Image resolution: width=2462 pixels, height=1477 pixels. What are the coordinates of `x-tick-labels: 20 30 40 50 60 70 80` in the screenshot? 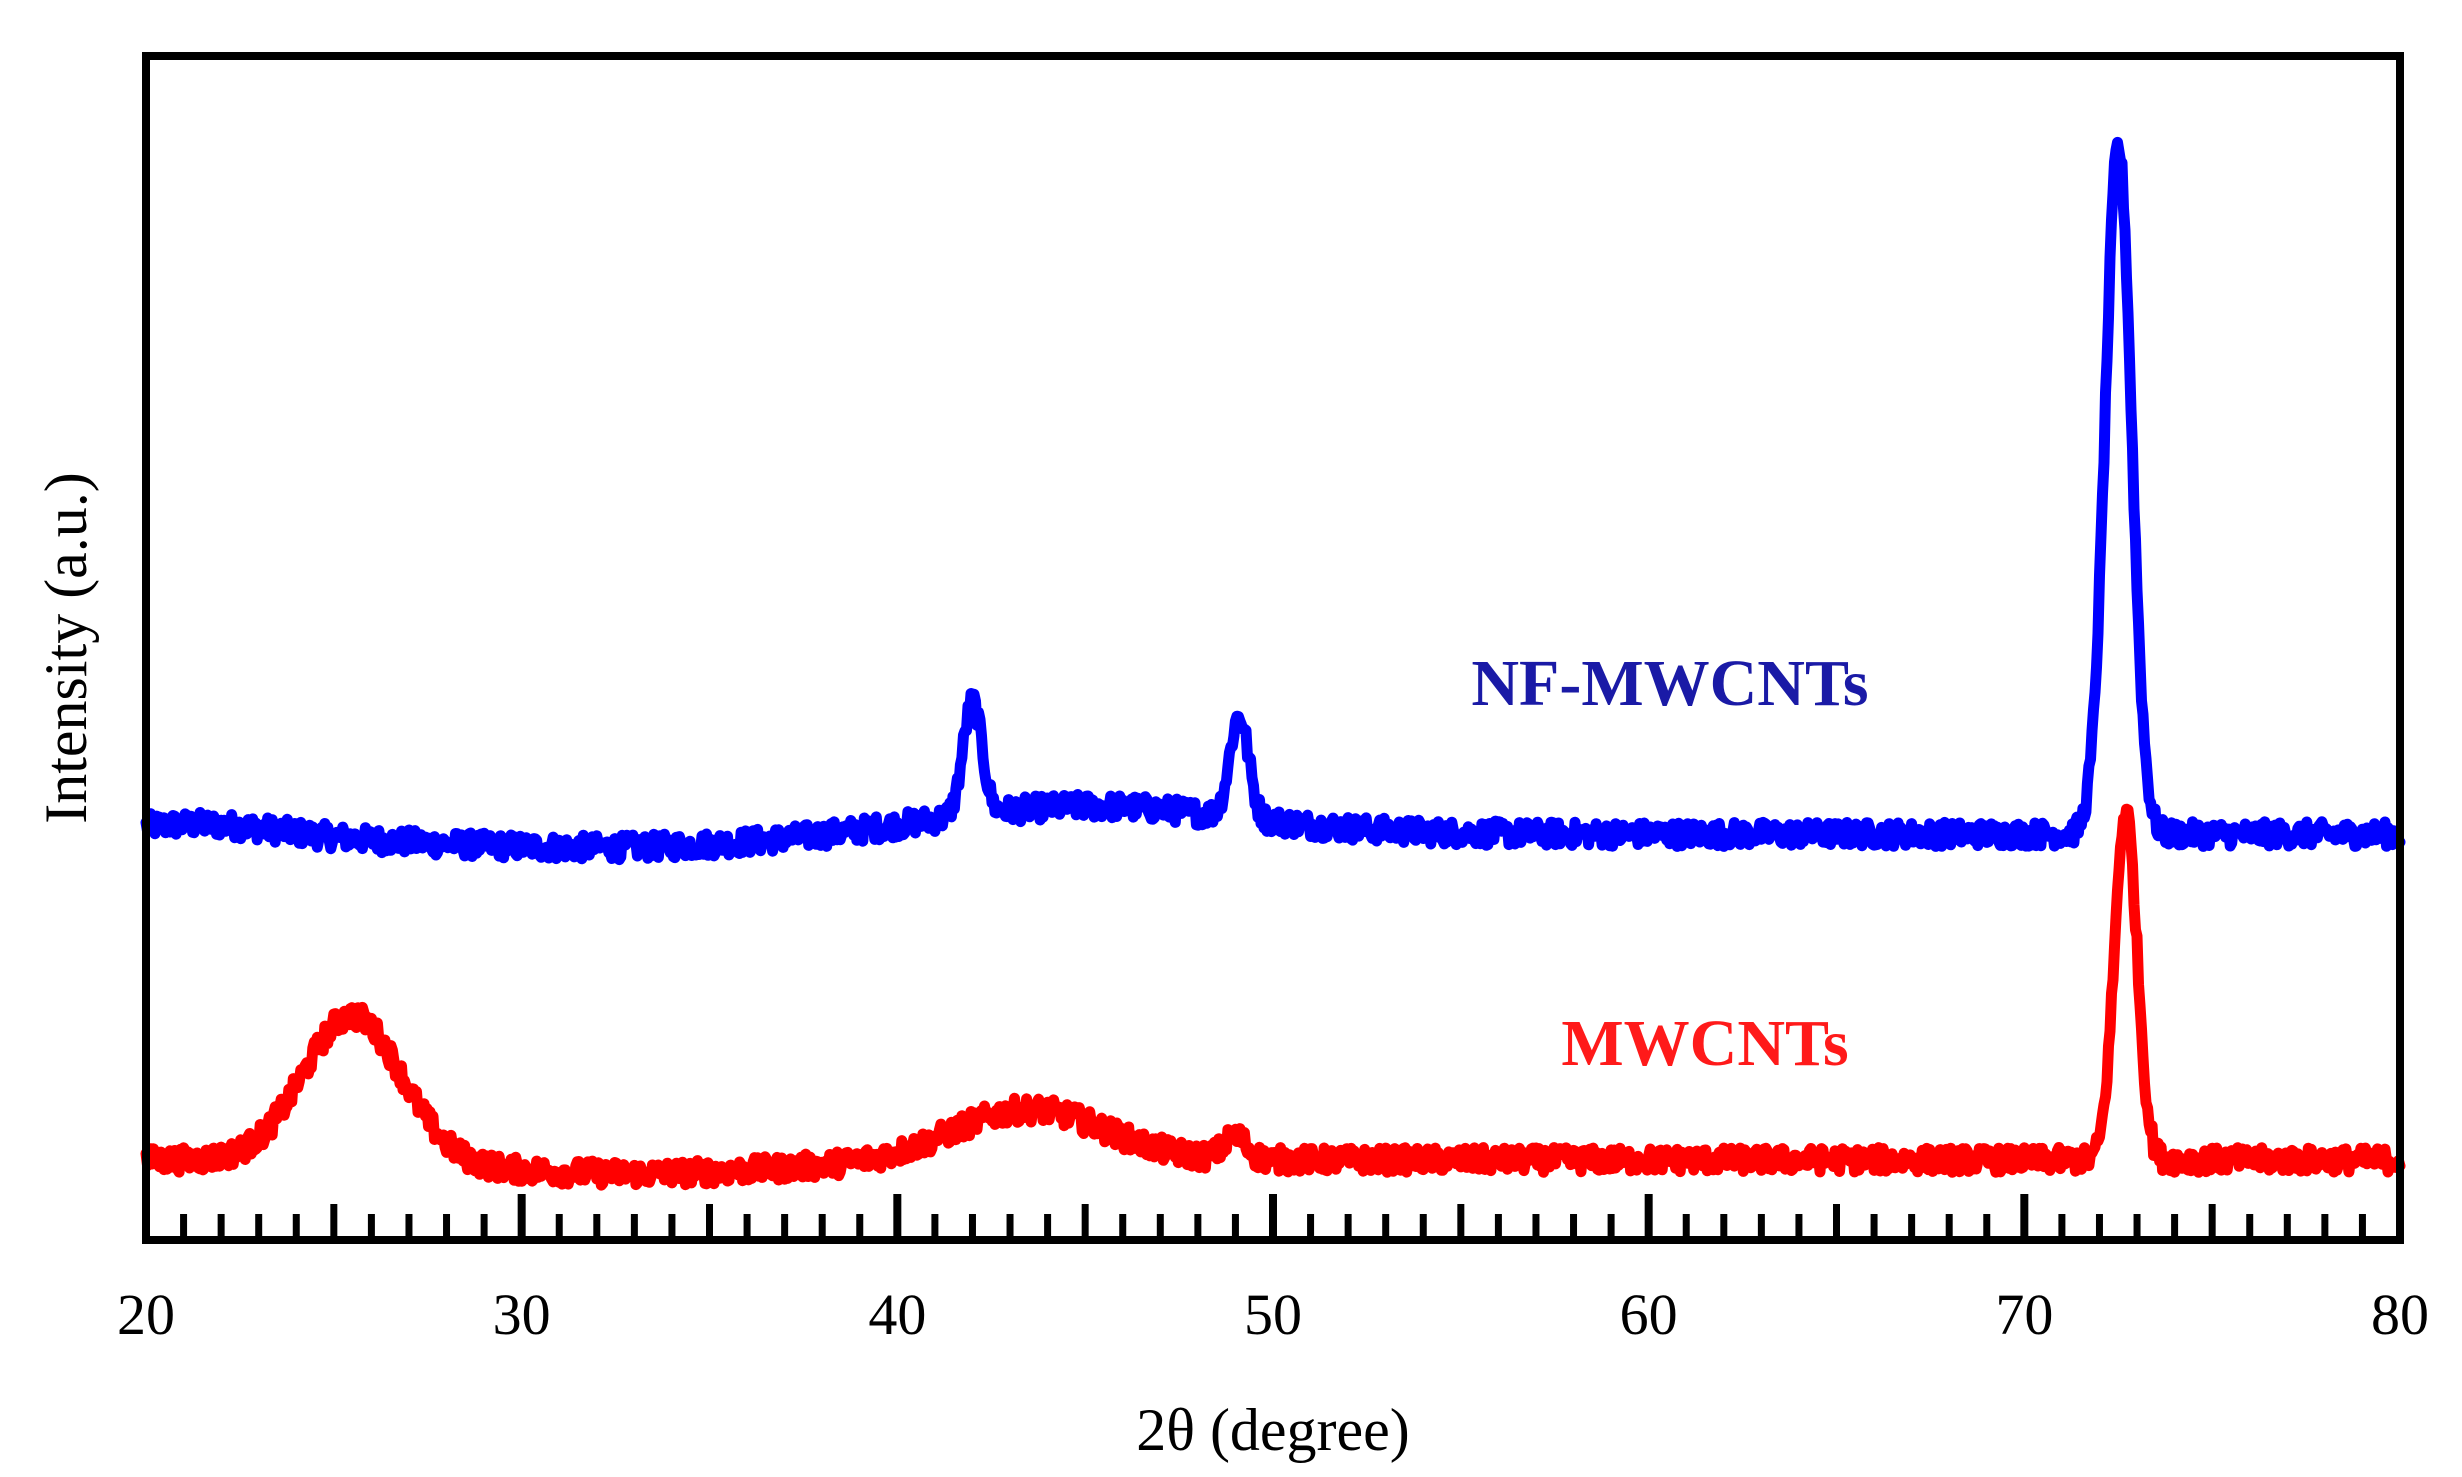 It's located at (1273, 1314).